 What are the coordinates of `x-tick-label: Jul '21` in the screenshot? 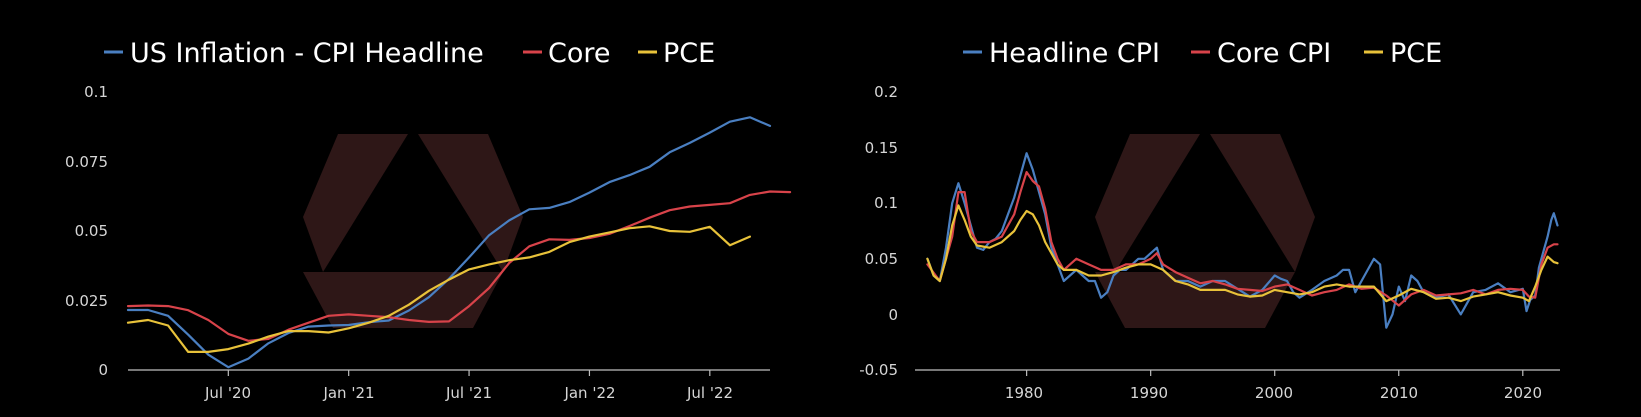 It's located at (468, 393).